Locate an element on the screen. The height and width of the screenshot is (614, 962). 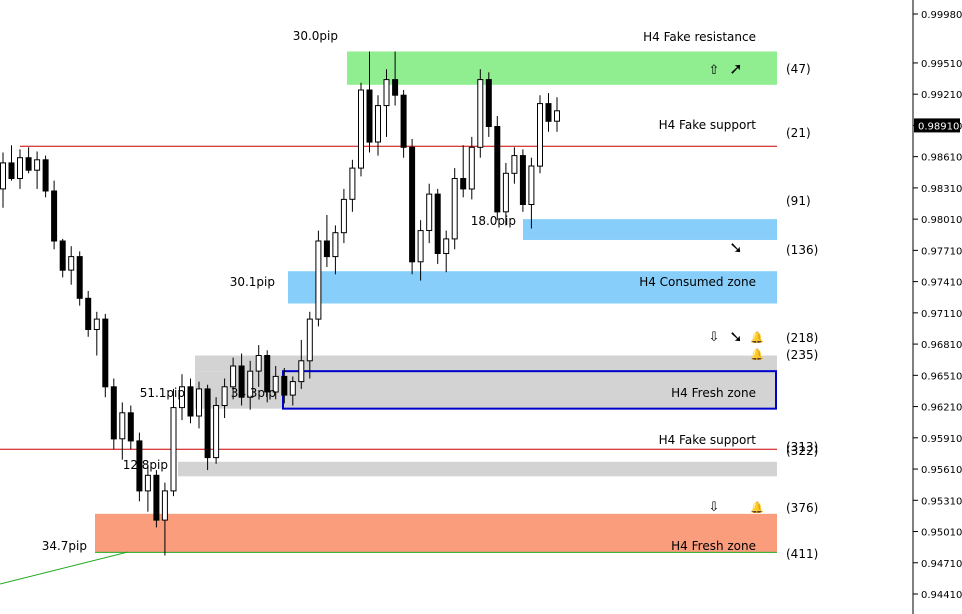
arrow-down-outline-icon-1: ⇩ is located at coordinates (714, 337).